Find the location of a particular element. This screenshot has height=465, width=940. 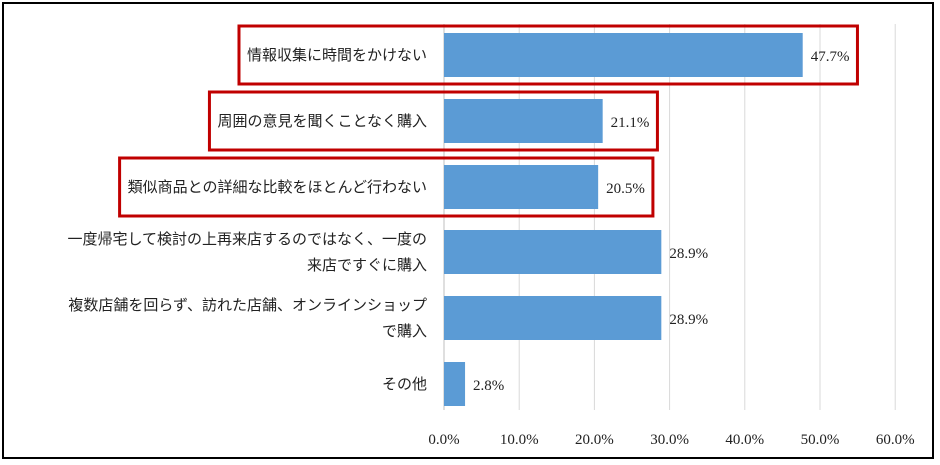

x-tick-label: 0.0% is located at coordinates (443, 440).